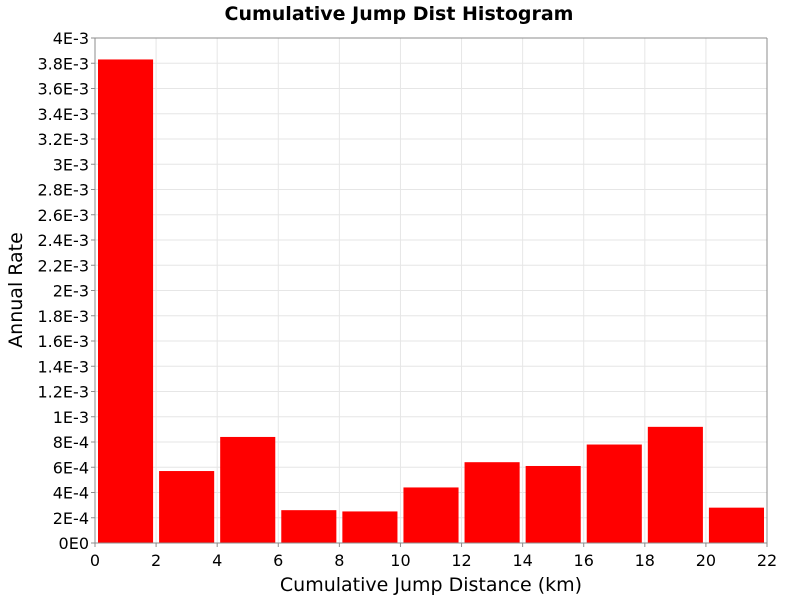 This screenshot has width=800, height=600. Describe the element at coordinates (767, 560) in the screenshot. I see `x-tick-label: 22` at that location.